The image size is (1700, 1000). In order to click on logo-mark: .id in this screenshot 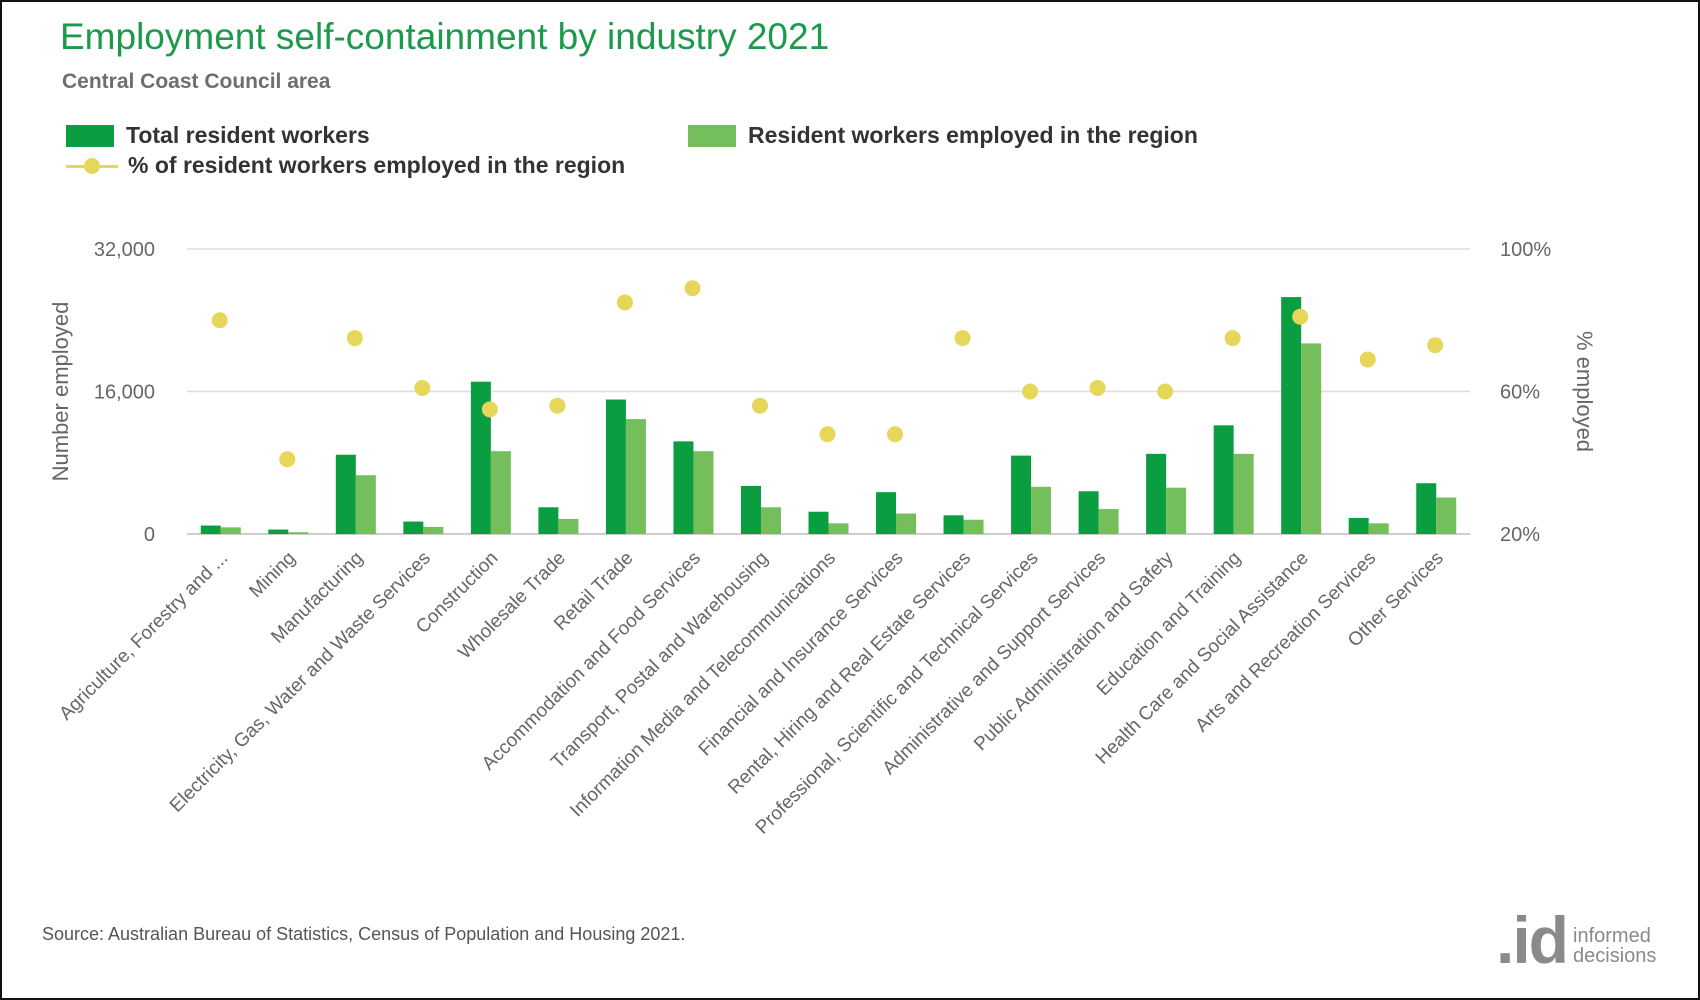, I will do `click(1532, 940)`.